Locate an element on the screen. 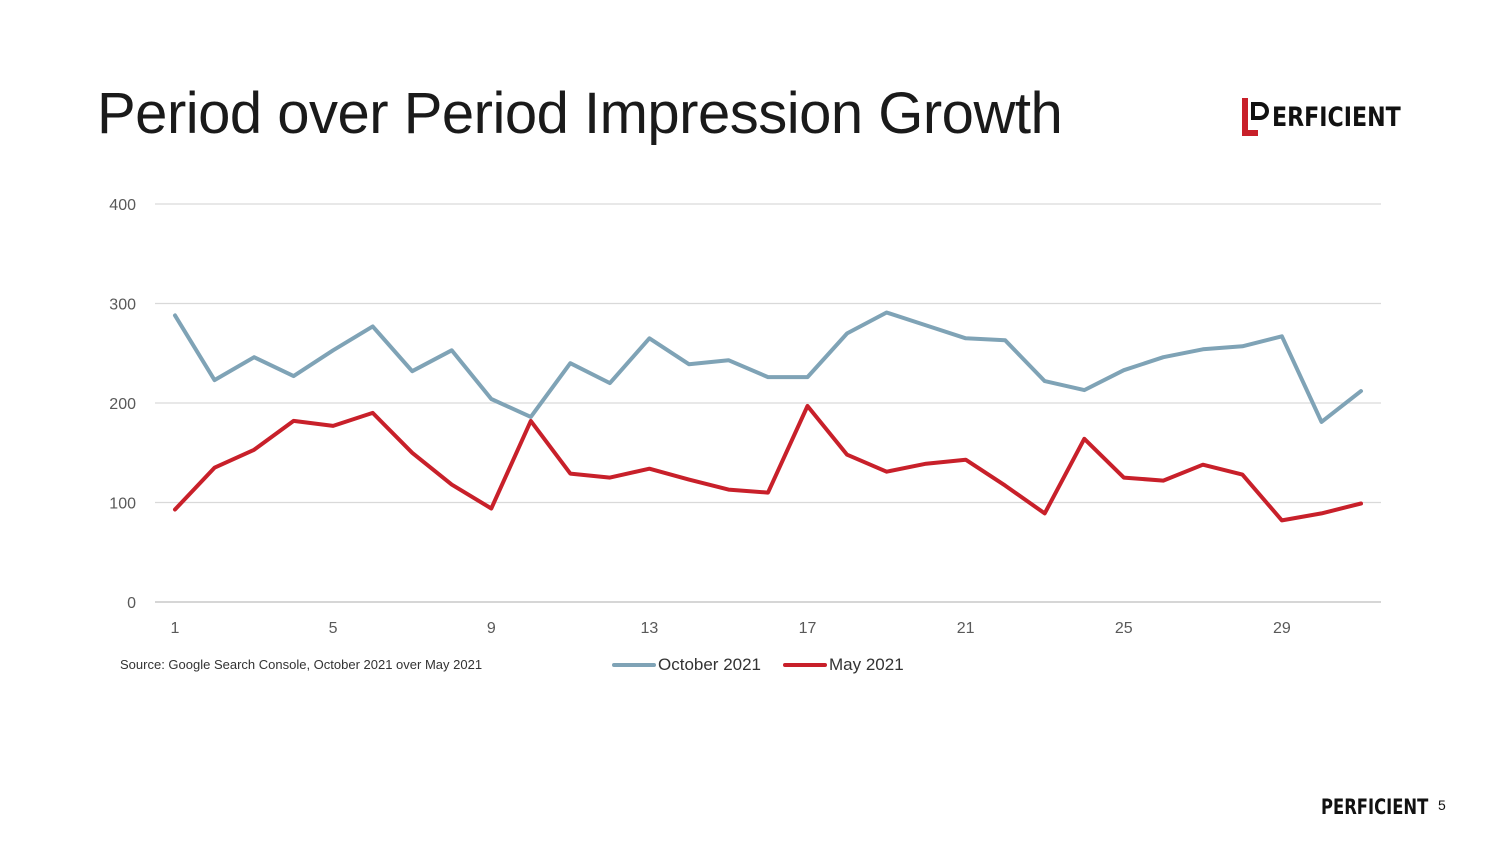 Image resolution: width=1500 pixels, height=844 pixels. perficient-logo-text: ERFICIENT is located at coordinates (1336, 117).